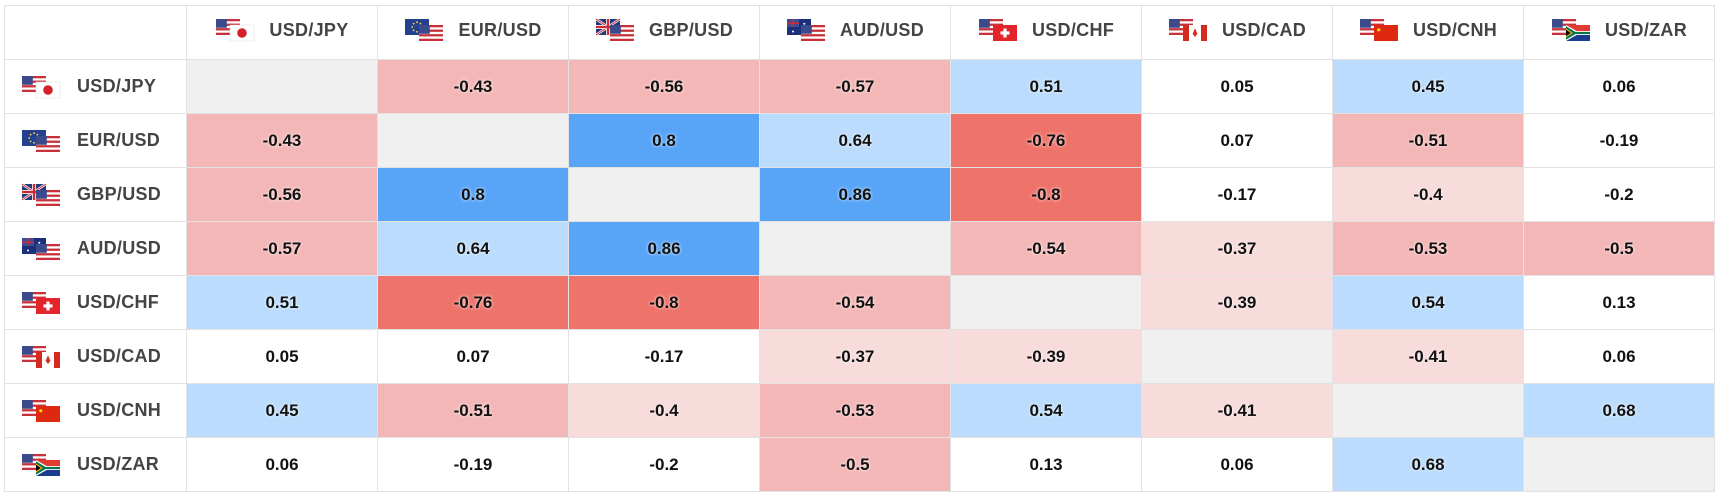  I want to click on column-header-label: USD/JPY, so click(309, 29).